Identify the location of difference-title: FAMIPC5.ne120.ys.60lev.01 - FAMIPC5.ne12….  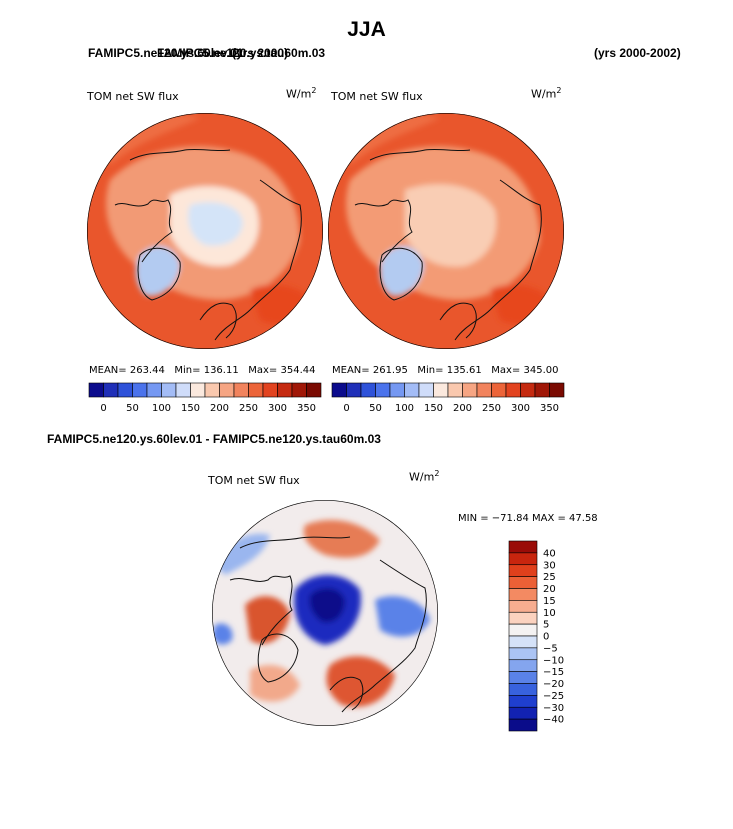
(214, 439).